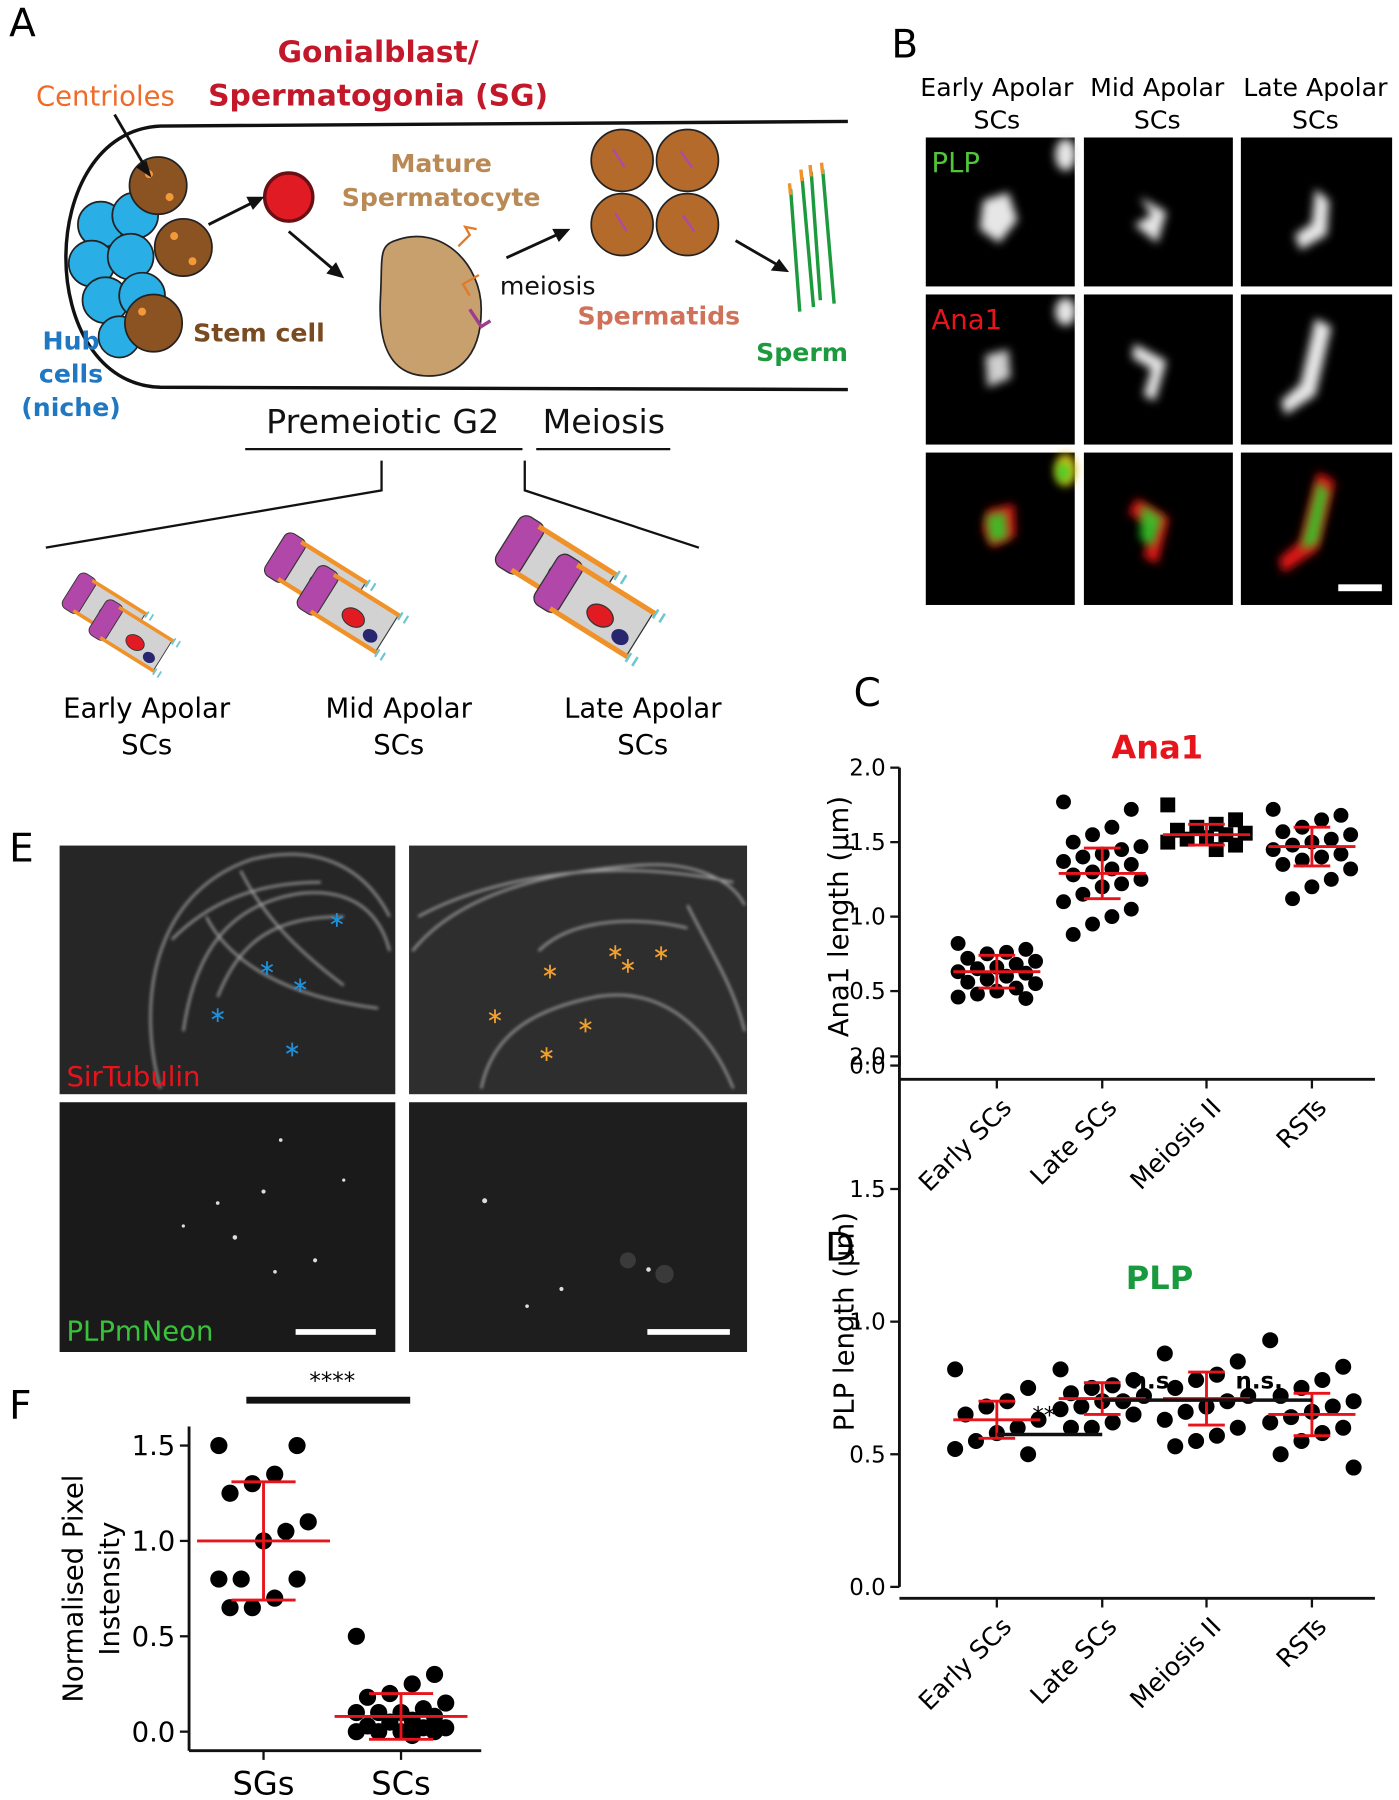 This screenshot has height=1800, width=1399. What do you see at coordinates (71, 407) in the screenshot?
I see `label: (niche)` at bounding box center [71, 407].